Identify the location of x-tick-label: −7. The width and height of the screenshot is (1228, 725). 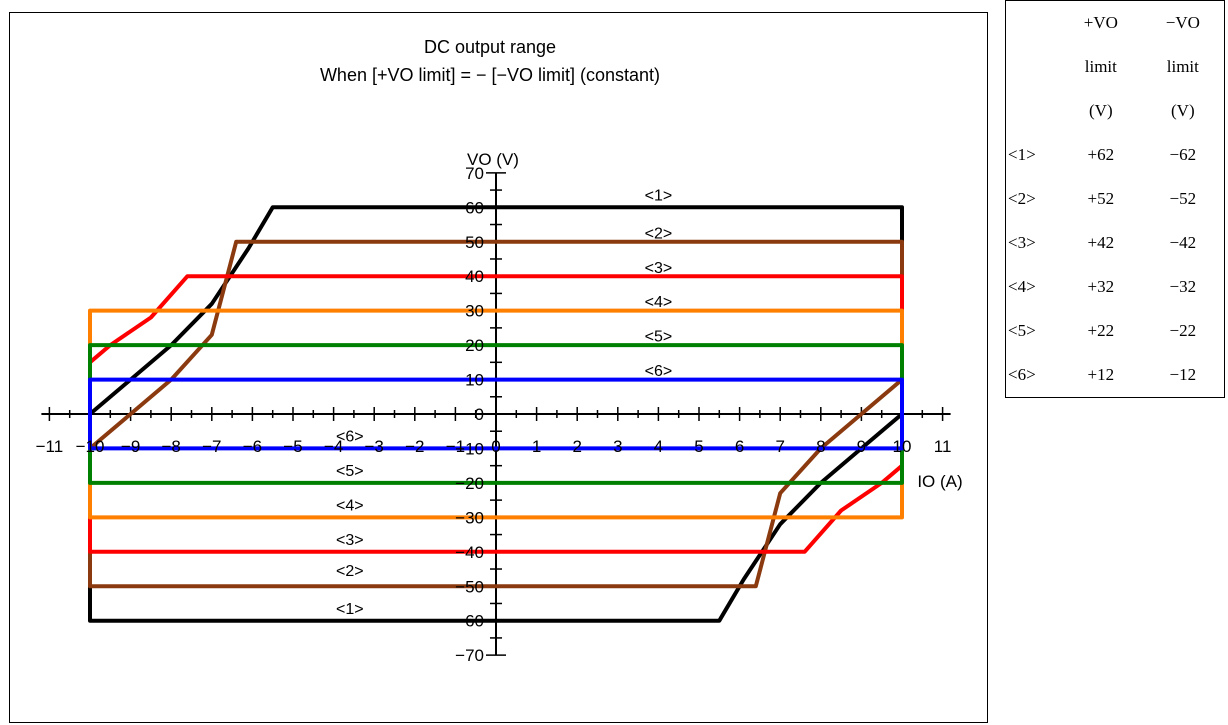
(211, 446).